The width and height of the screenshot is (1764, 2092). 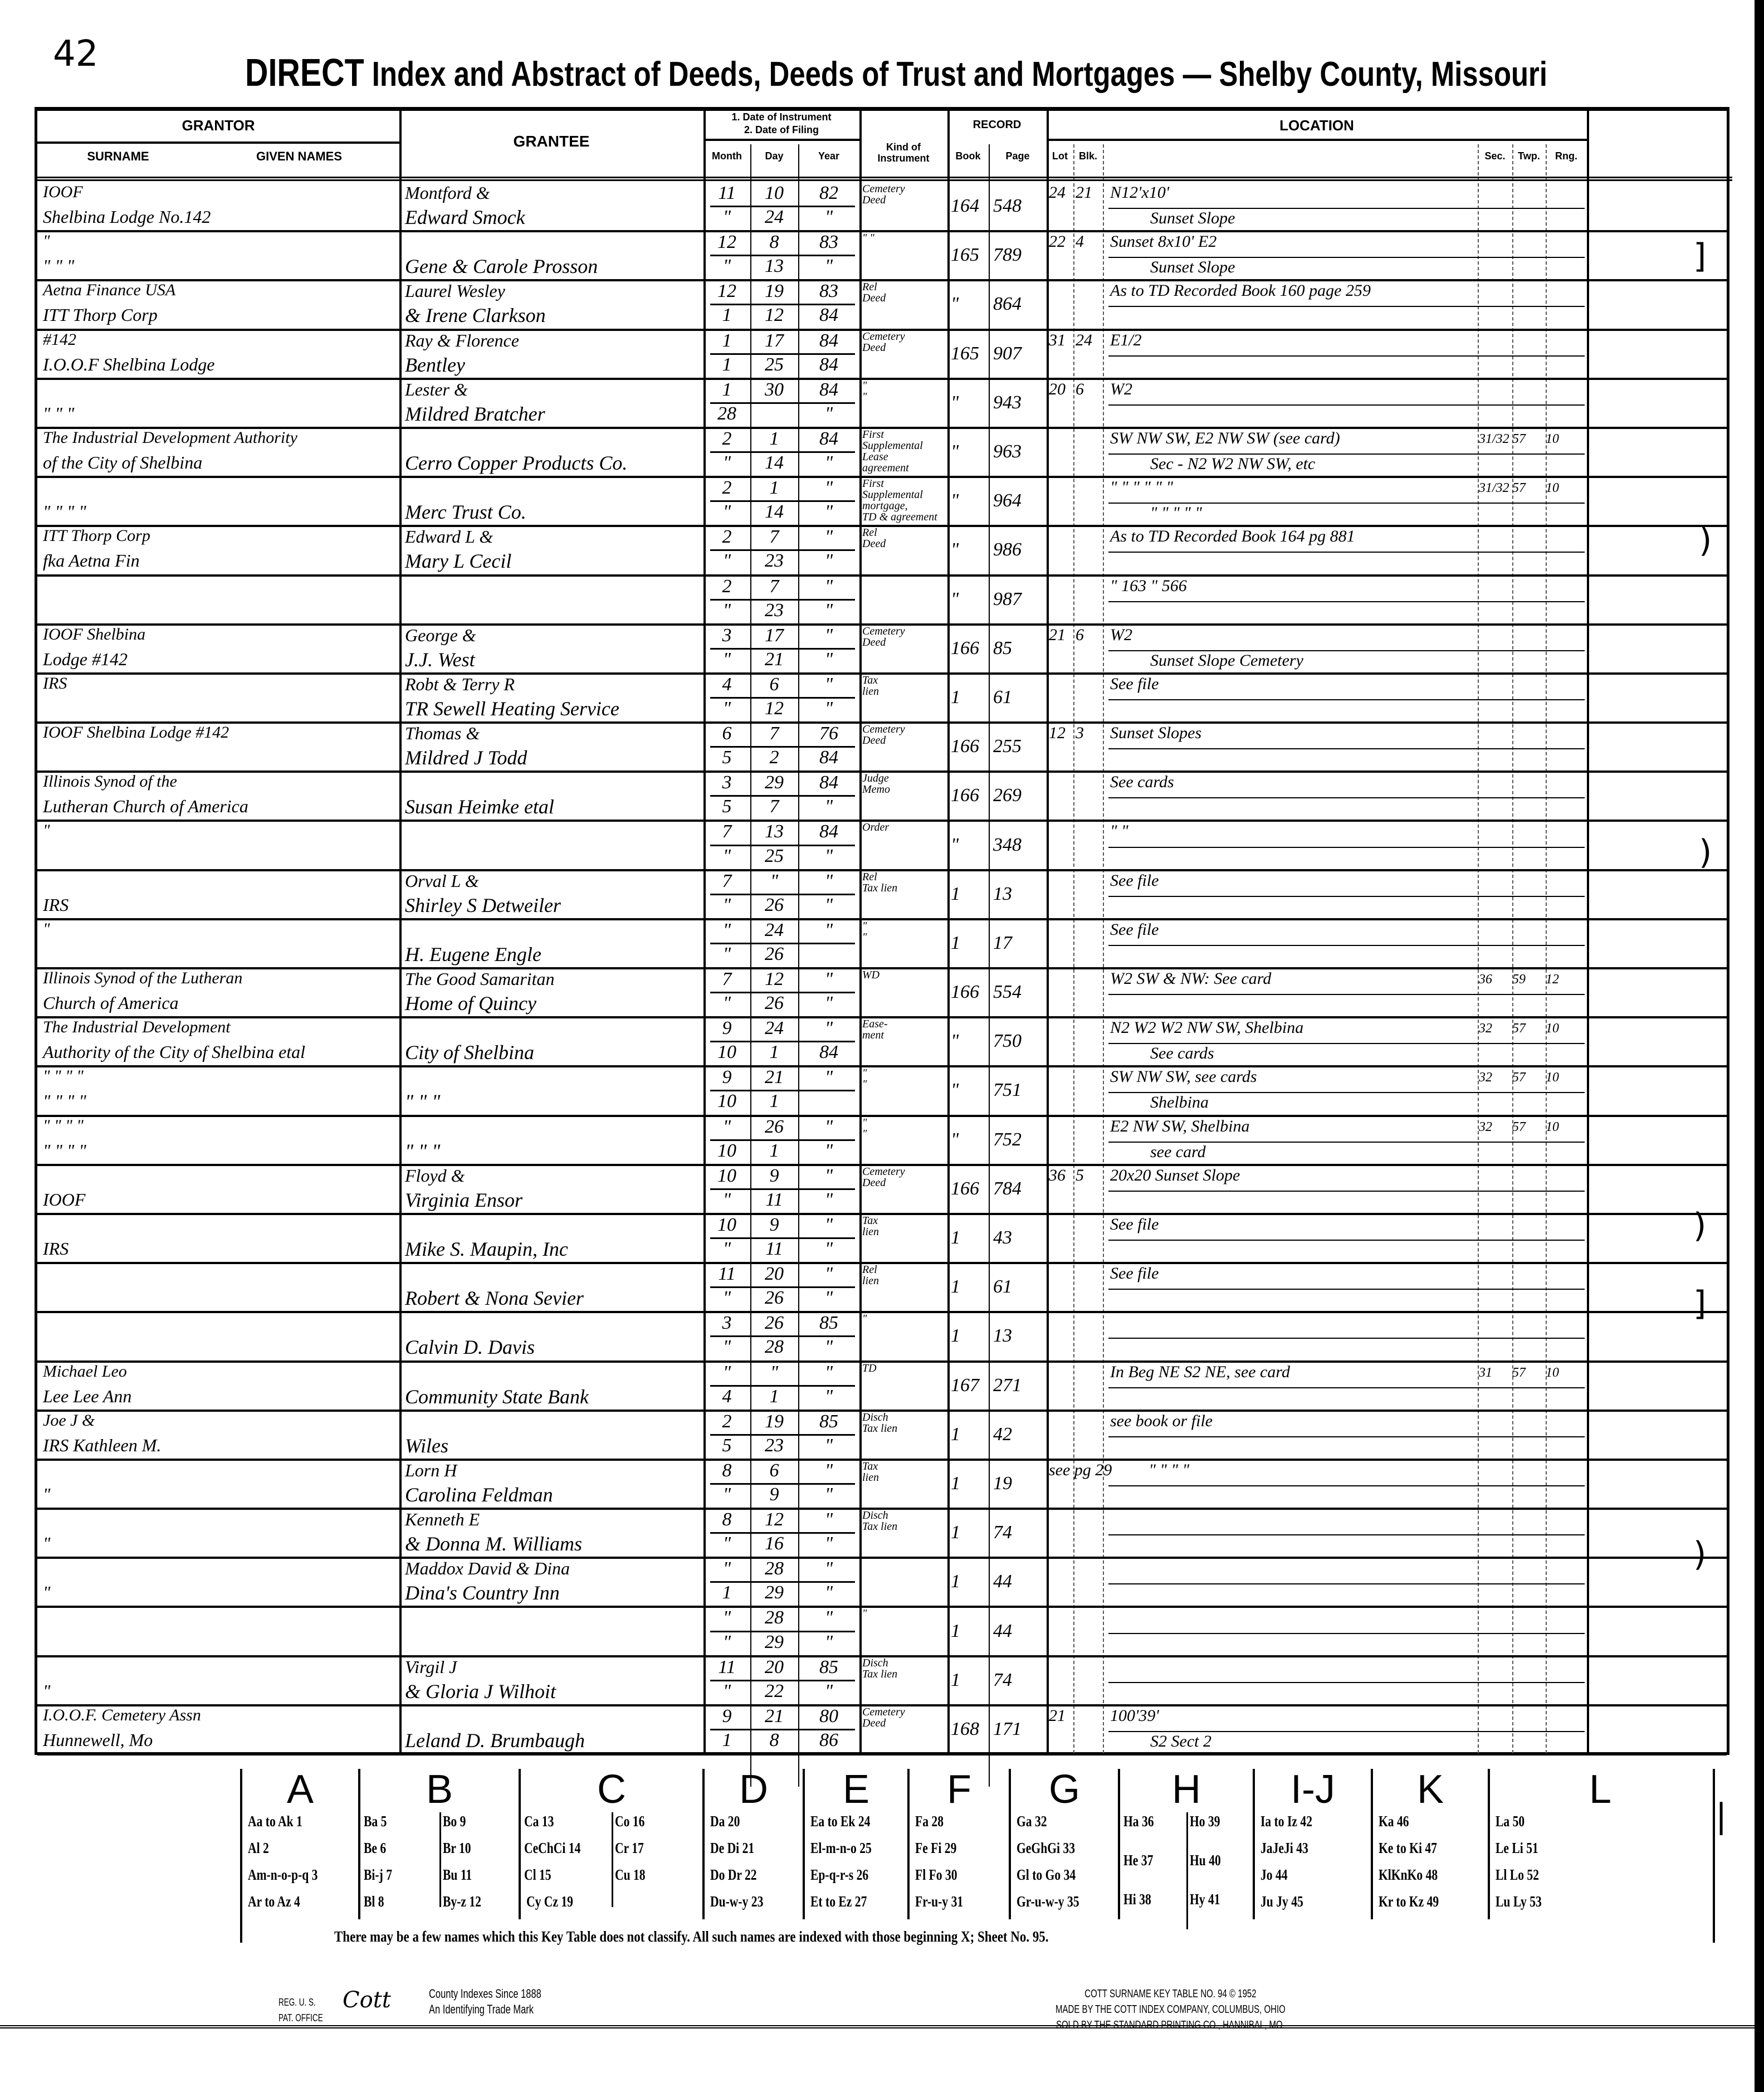 What do you see at coordinates (1313, 1790) in the screenshot?
I see `key-letter: I-J` at bounding box center [1313, 1790].